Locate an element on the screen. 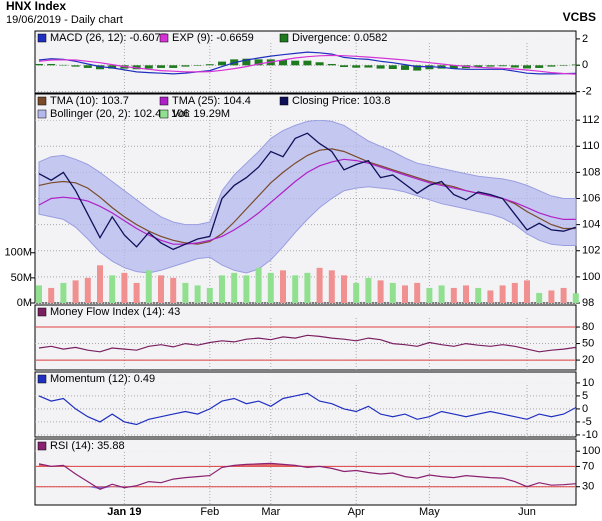 Image resolution: width=602 pixels, height=521 pixels. oversold-fill is located at coordinates (307, 488).